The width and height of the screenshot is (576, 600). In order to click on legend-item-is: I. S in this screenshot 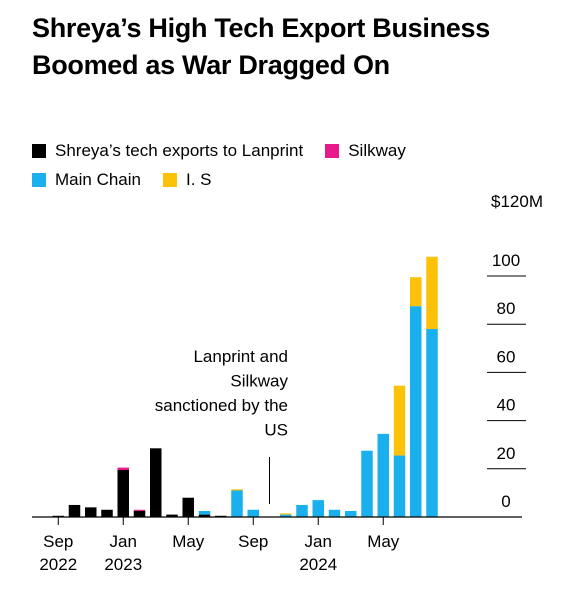, I will do `click(187, 180)`.